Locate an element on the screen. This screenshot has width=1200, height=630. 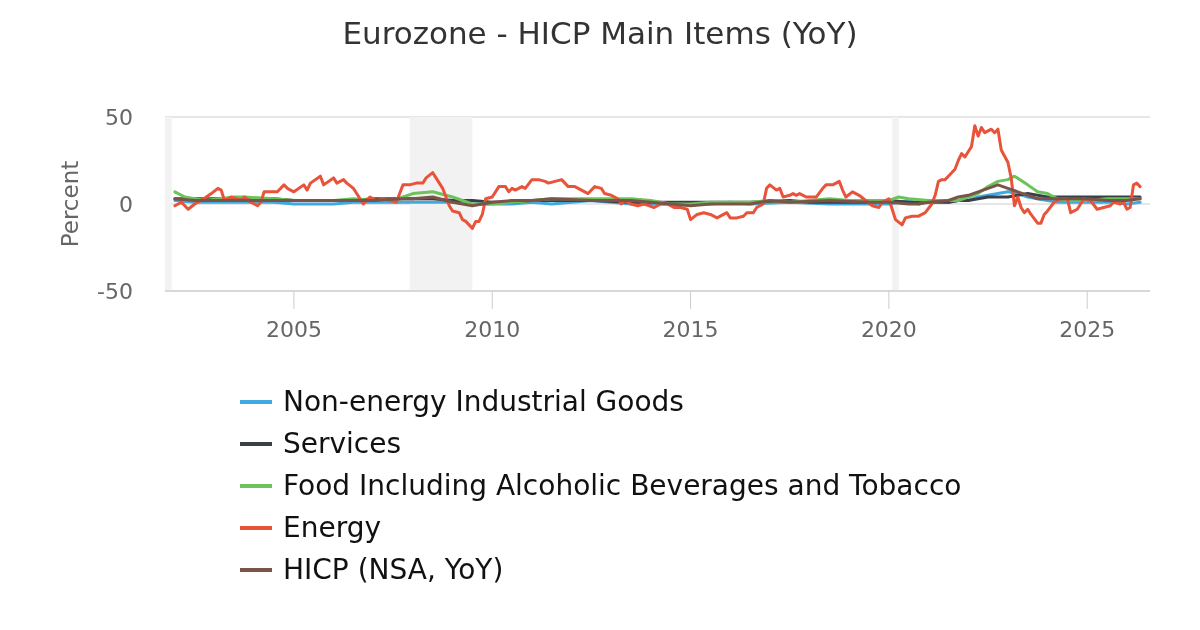
x-tick-label: 2015 is located at coordinates (690, 329).